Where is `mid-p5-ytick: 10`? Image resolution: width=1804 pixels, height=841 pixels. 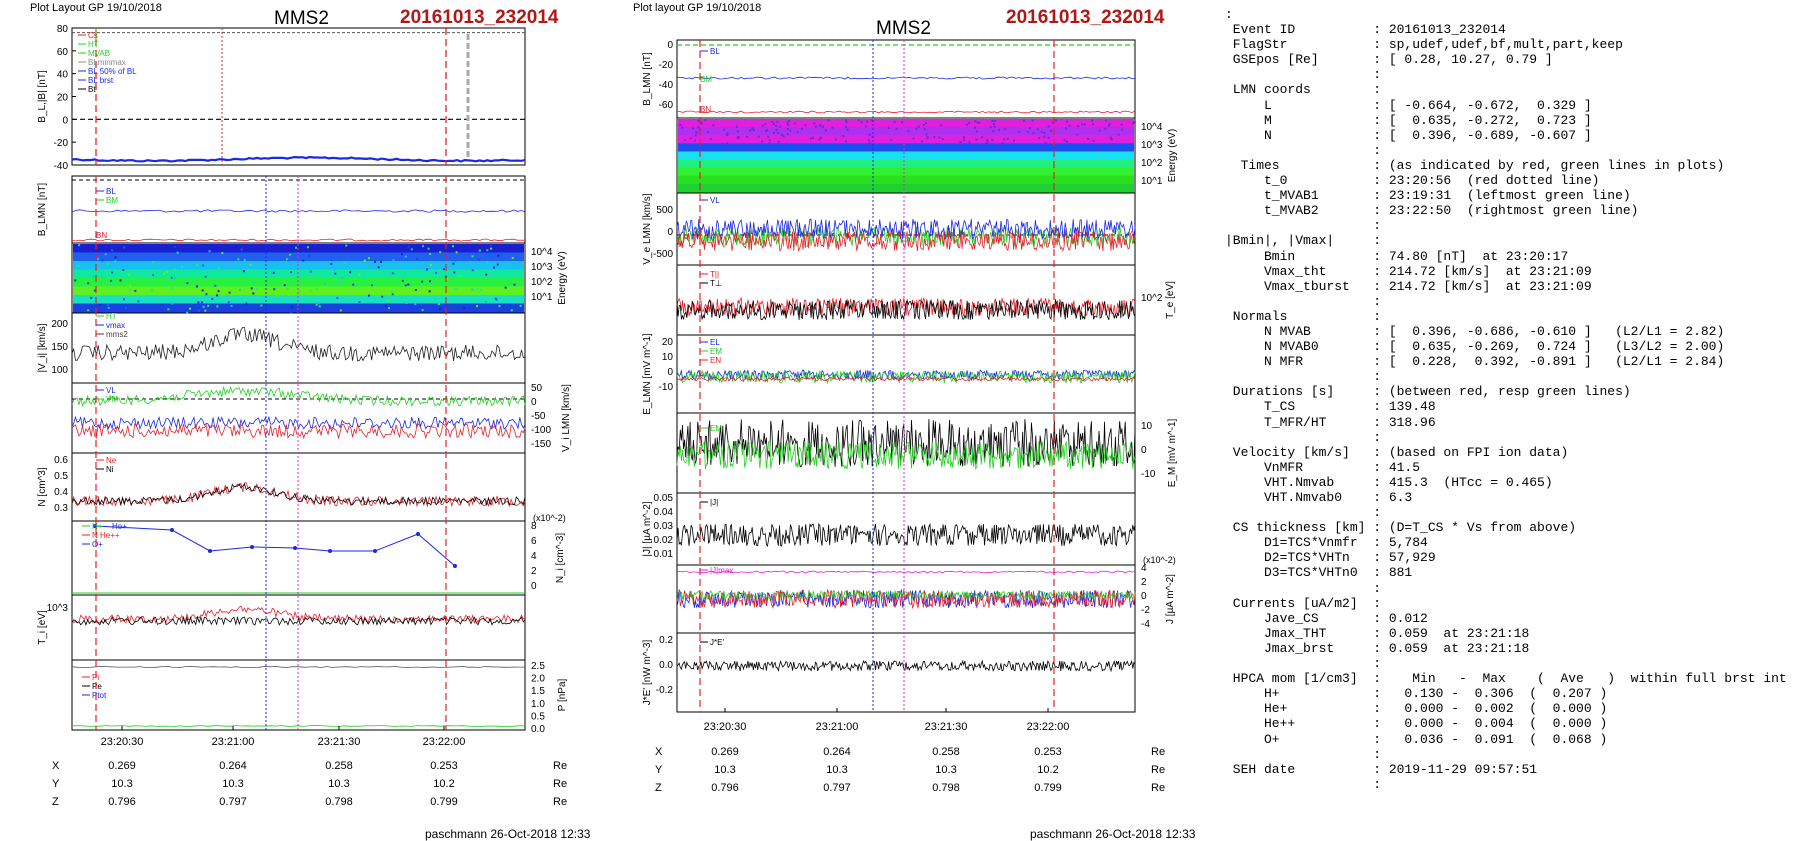 mid-p5-ytick: 10 is located at coordinates (1147, 426).